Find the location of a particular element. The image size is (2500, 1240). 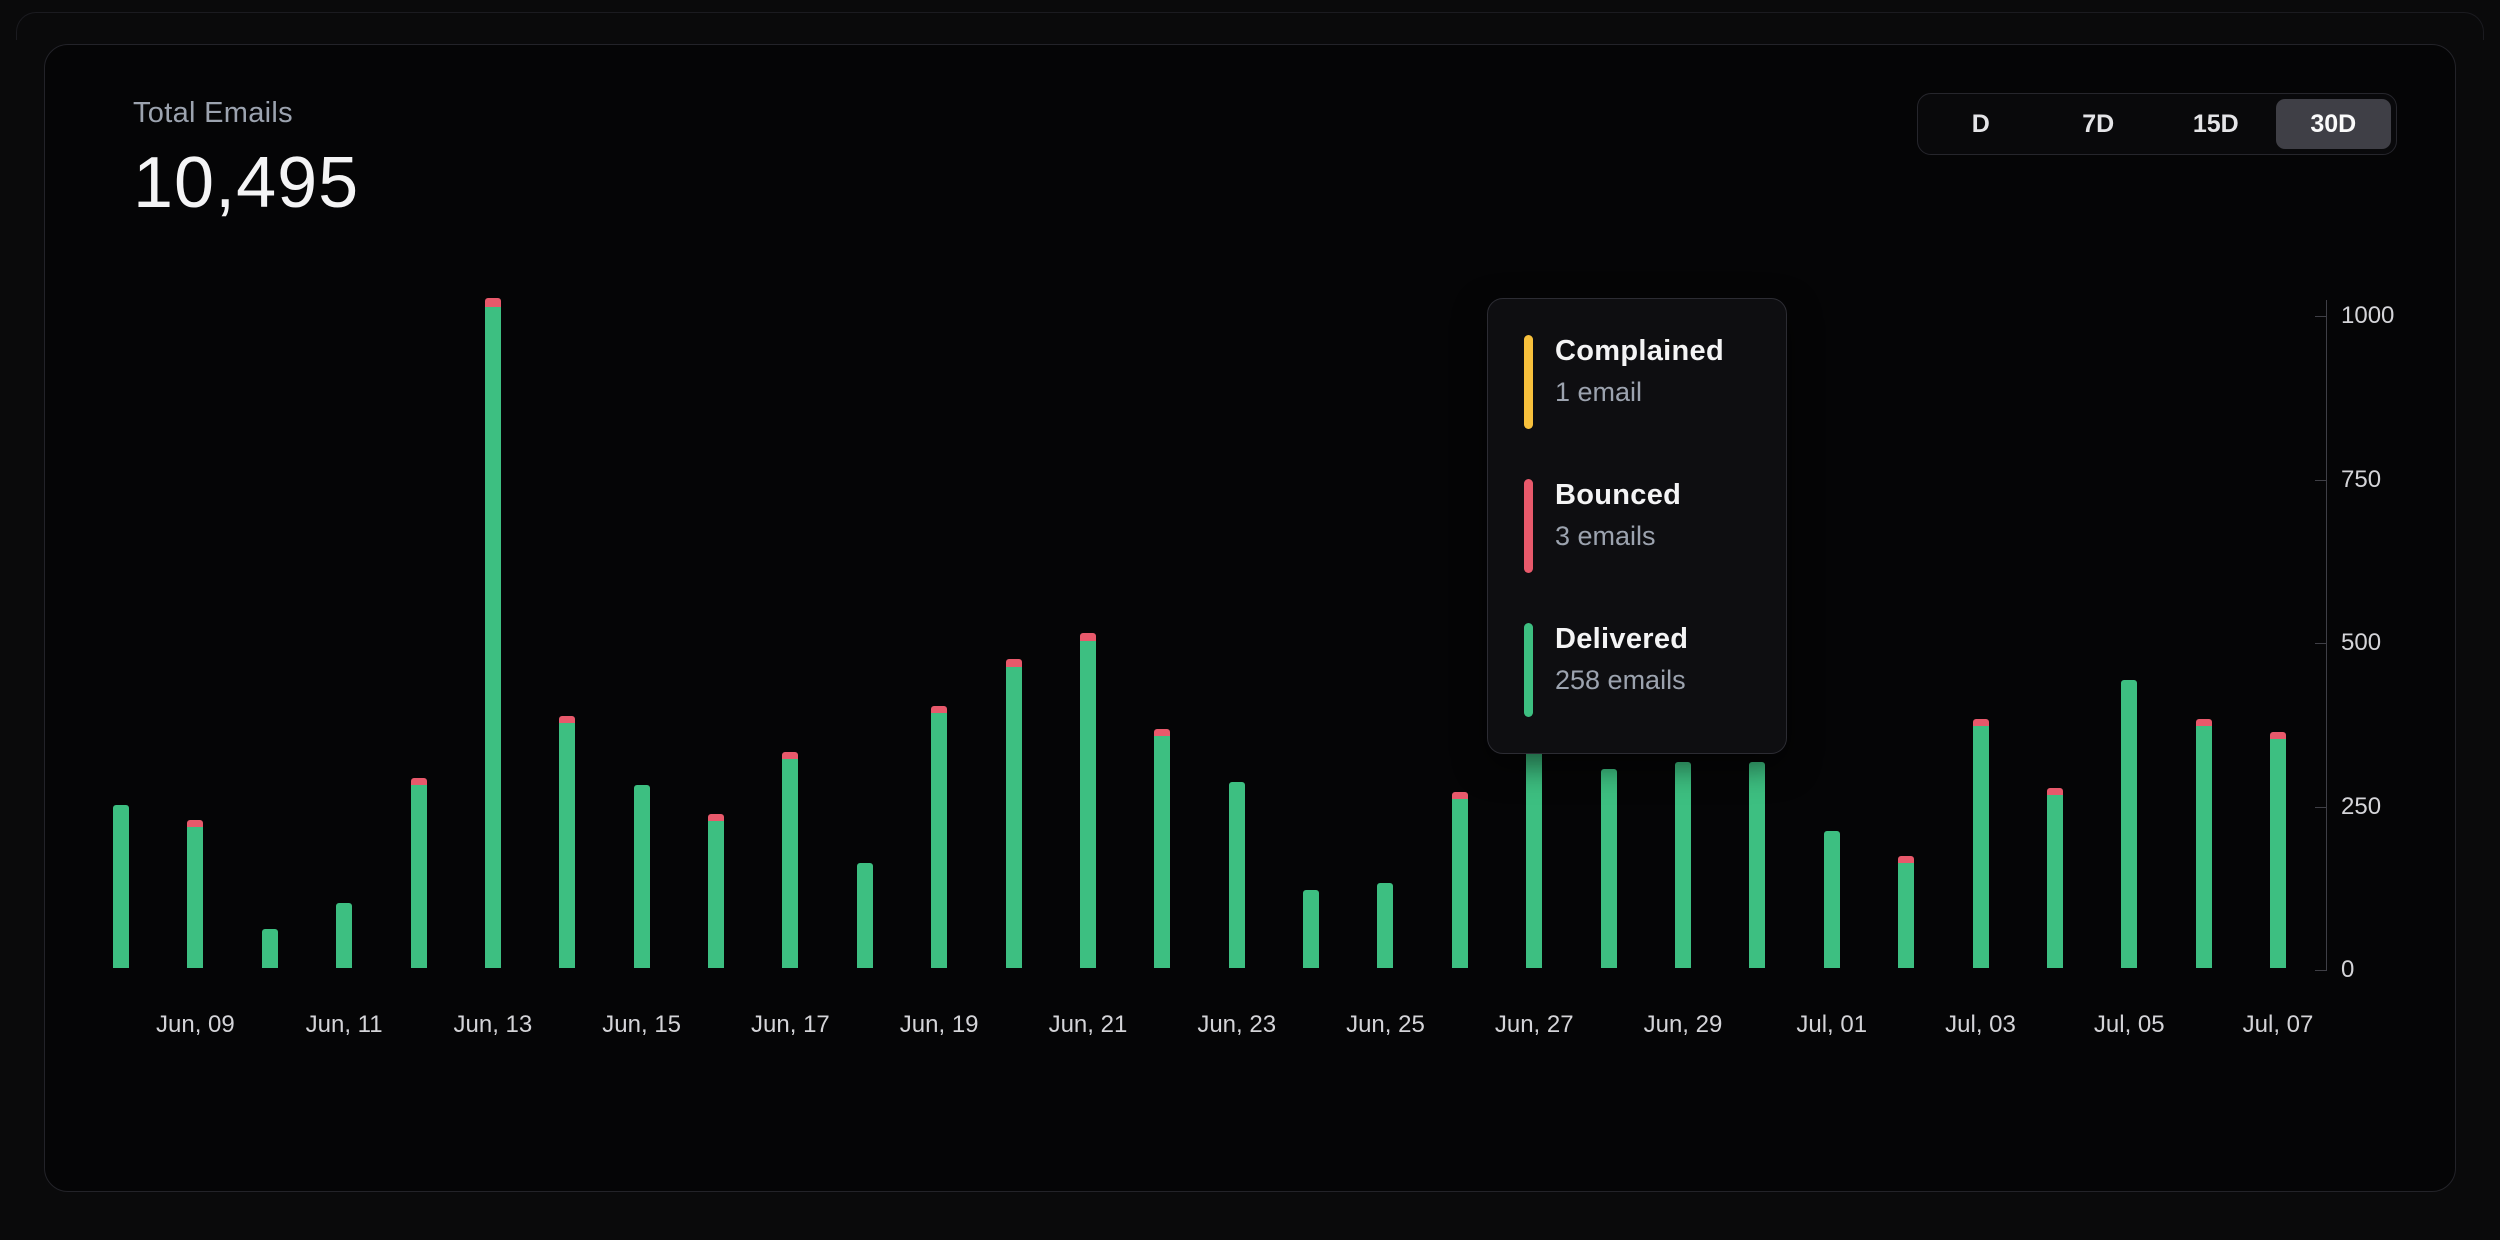

tooltip-item-delivered: Delivered 258 emails is located at coordinates (1637, 670).